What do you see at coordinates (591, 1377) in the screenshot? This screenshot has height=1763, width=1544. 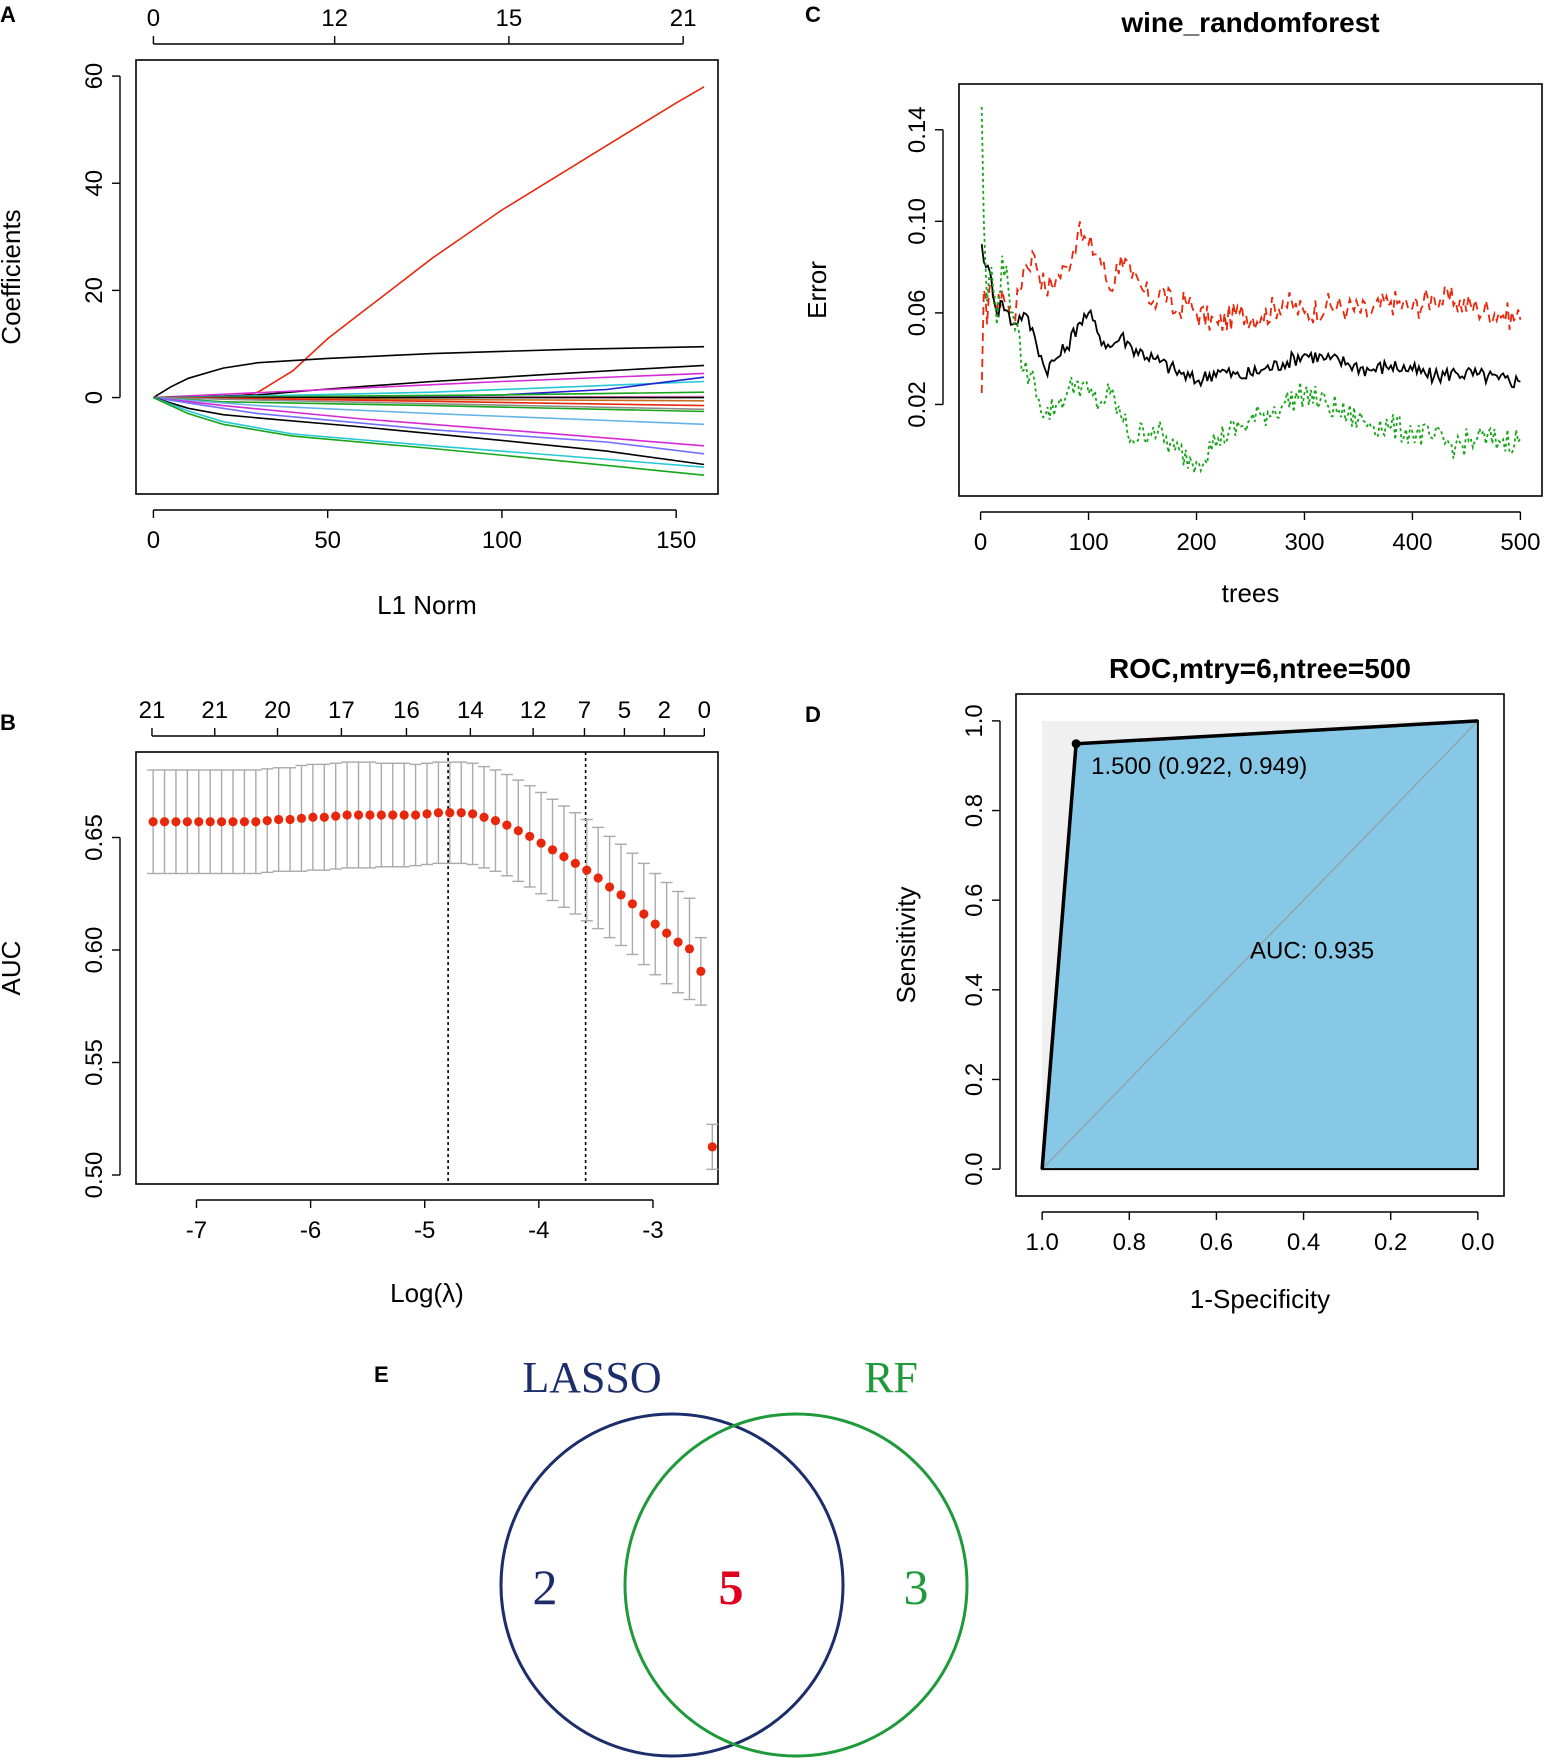 I see `venn-lasso-label: LASSO` at bounding box center [591, 1377].